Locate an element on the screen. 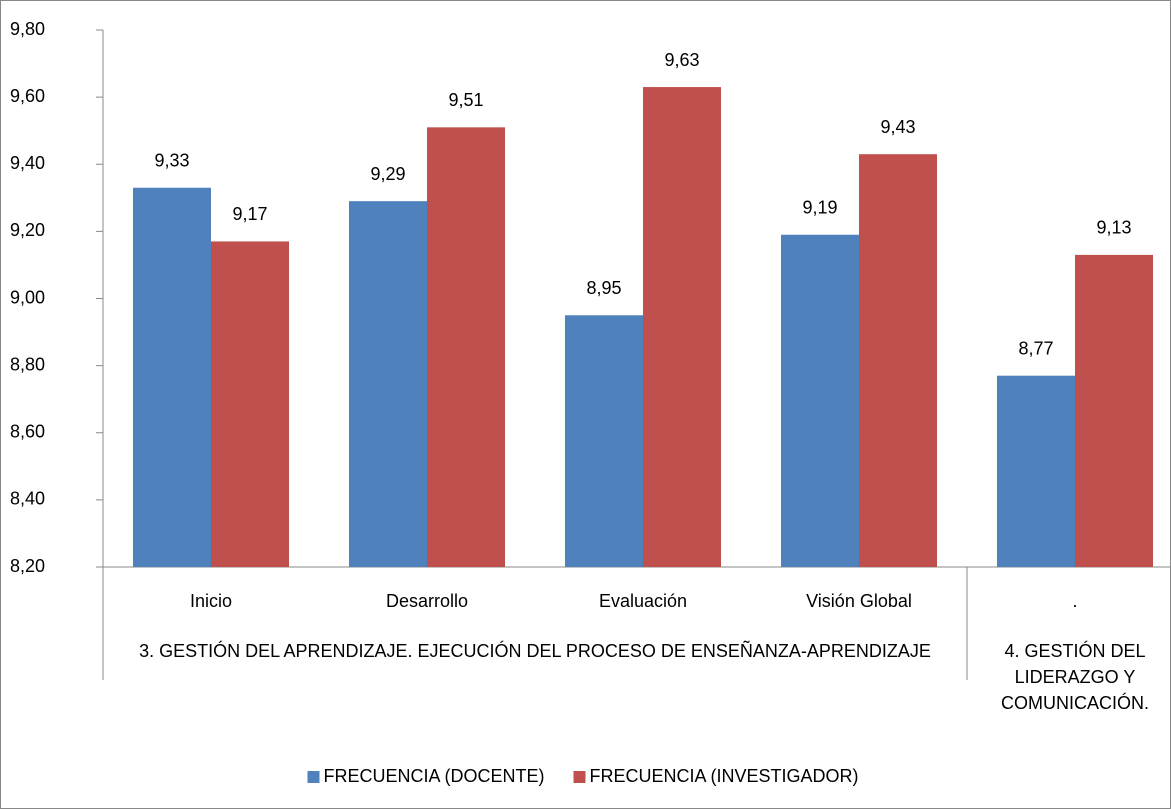 This screenshot has width=1171, height=809. legend-label: FRECUENCIA (INVESTIGADOR) is located at coordinates (724, 776).